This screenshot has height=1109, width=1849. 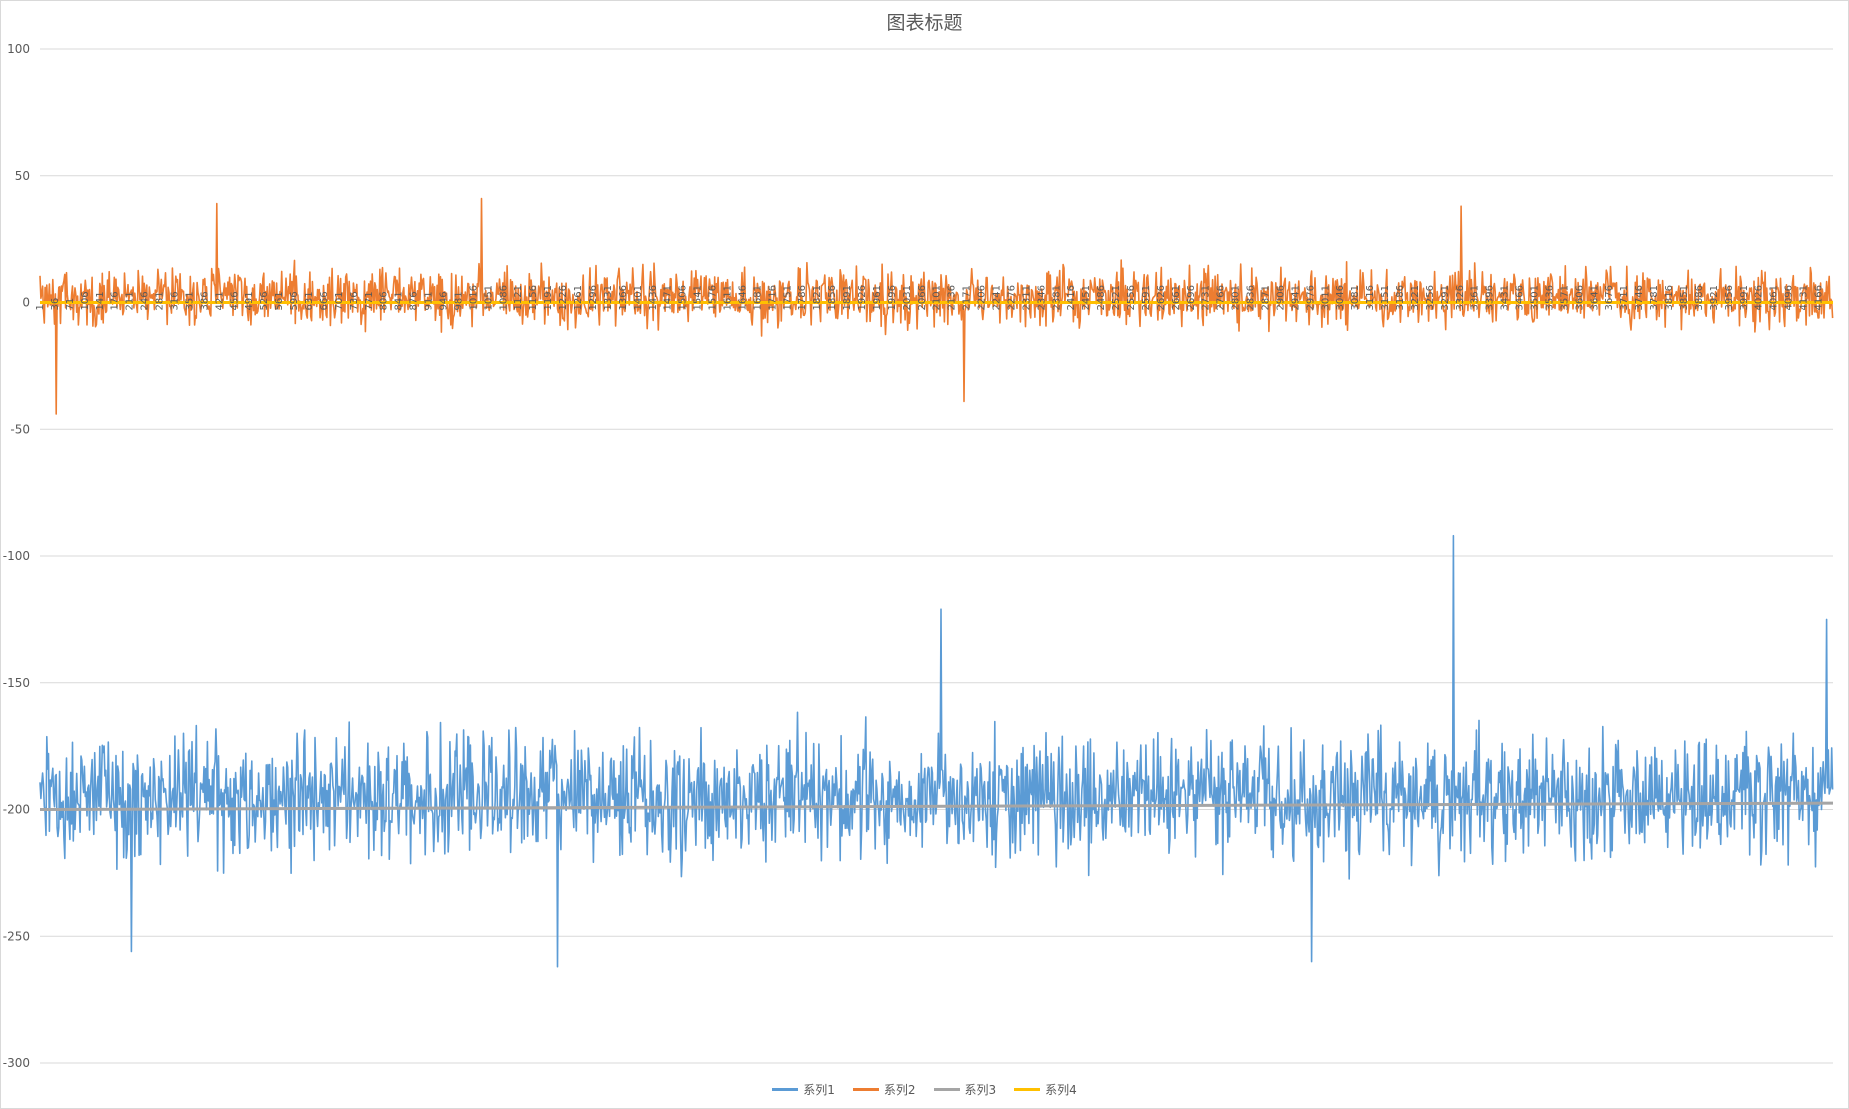 What do you see at coordinates (309, 300) in the screenshot?
I see `x-tick-label: 631` at bounding box center [309, 300].